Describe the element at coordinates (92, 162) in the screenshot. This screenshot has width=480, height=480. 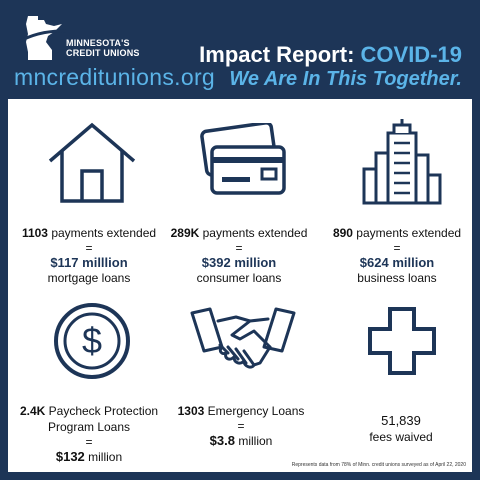
I see `house-icon` at that location.